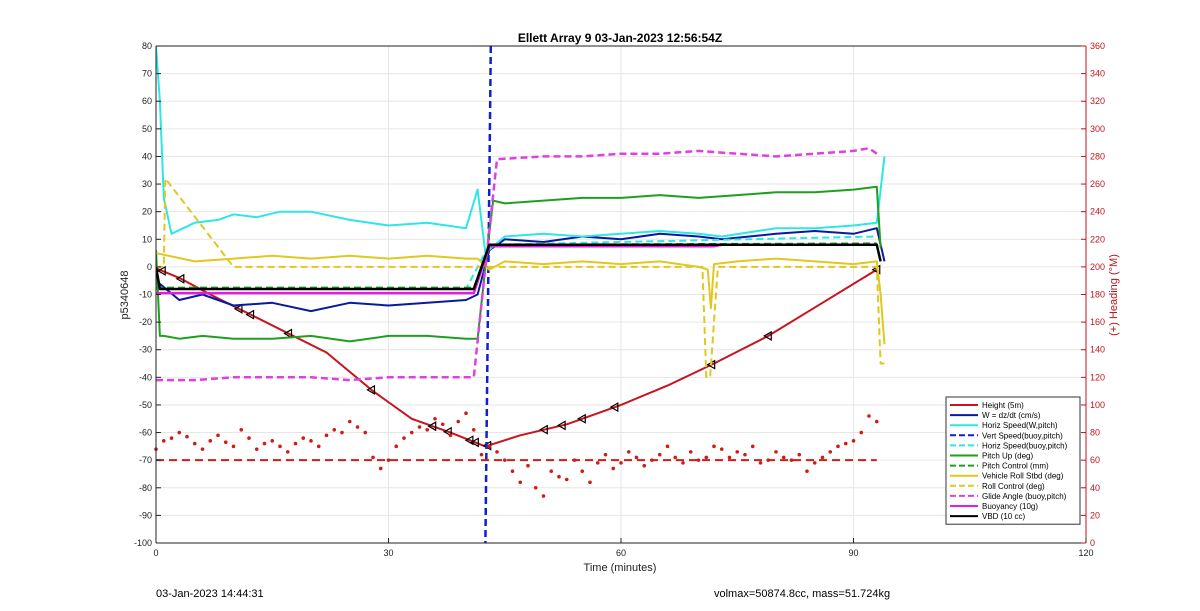 Image resolution: width=1200 pixels, height=611 pixels. What do you see at coordinates (1097, 295) in the screenshot?
I see `y-right-tick-label: 180` at bounding box center [1097, 295].